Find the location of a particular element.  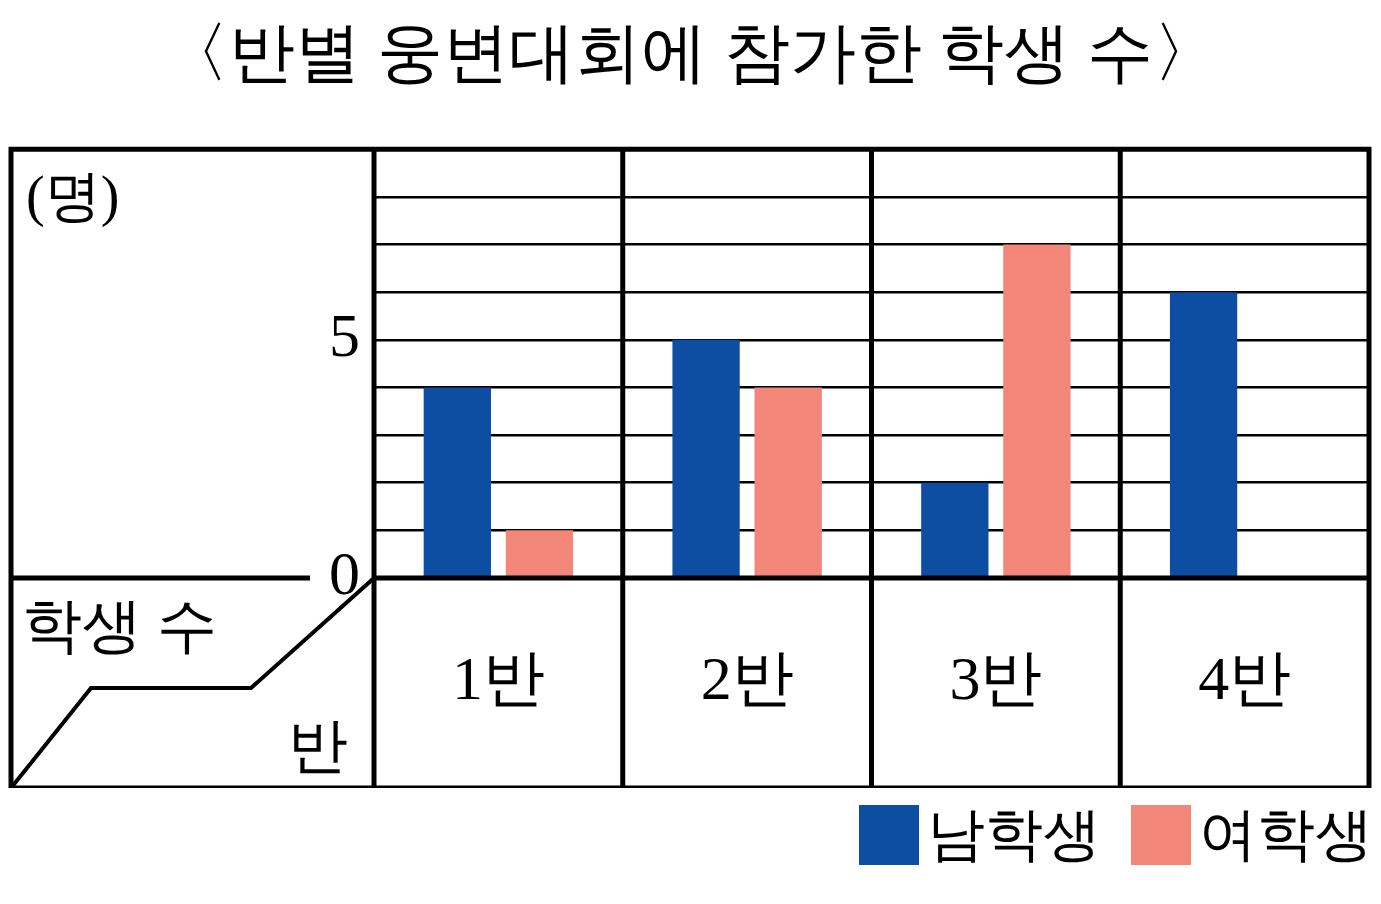

y-tick-label: 5 is located at coordinates (344, 335).